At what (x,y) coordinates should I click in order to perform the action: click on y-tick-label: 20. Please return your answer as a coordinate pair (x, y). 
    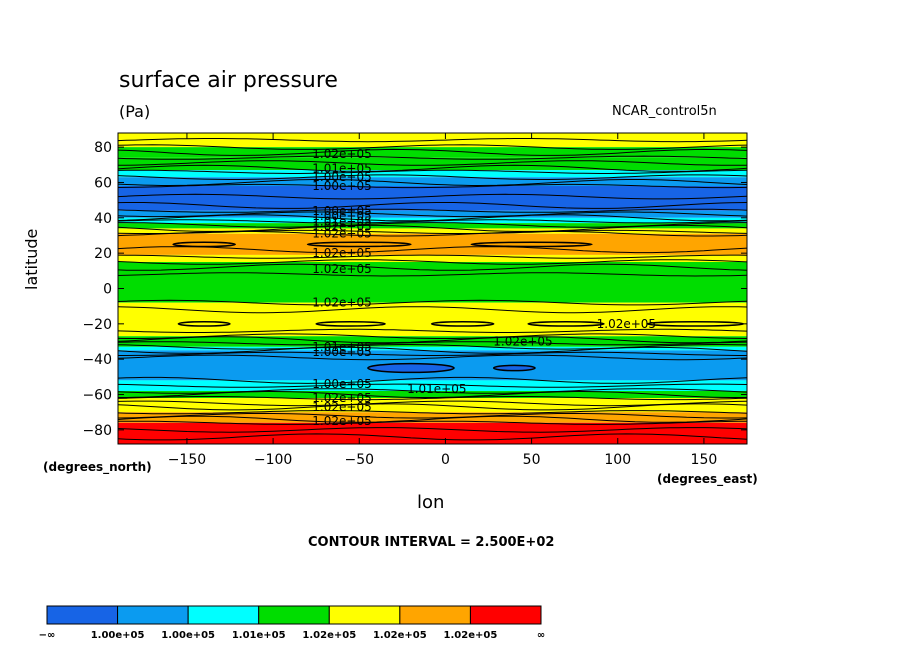
    Looking at the image, I should click on (103, 254).